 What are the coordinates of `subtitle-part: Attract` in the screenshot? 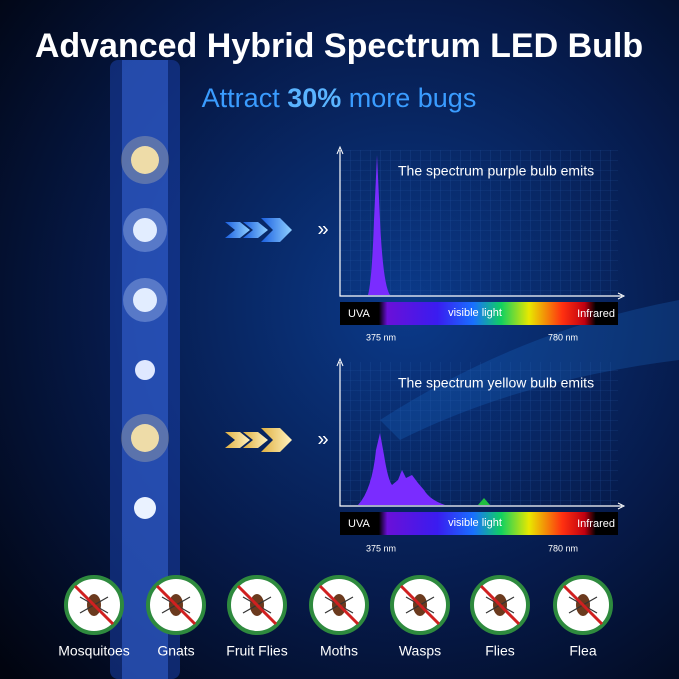 It's located at (245, 98).